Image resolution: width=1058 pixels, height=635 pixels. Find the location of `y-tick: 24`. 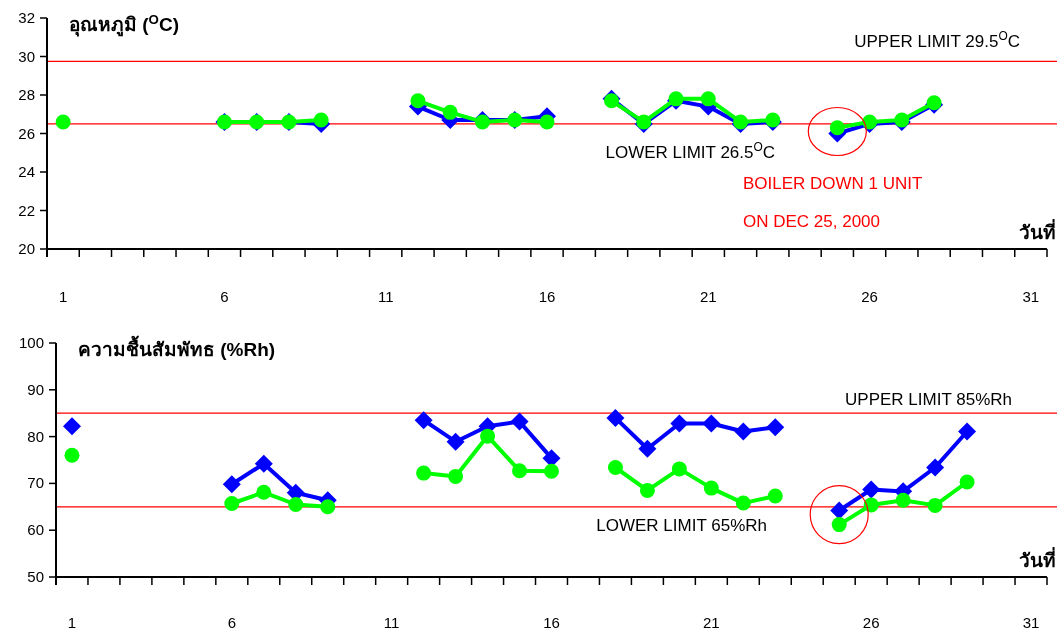

y-tick: 24 is located at coordinates (26, 171).